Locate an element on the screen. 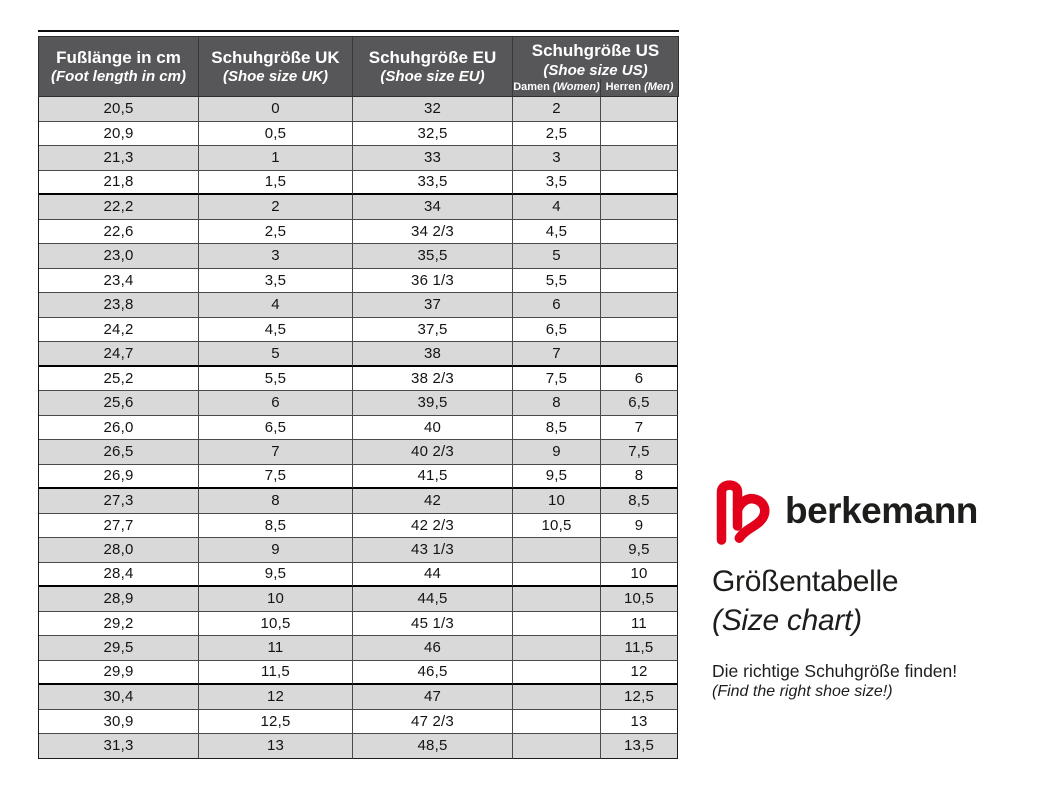 The height and width of the screenshot is (785, 1046). tagline: Die richtige Schuhgröße finden! is located at coordinates (835, 670).